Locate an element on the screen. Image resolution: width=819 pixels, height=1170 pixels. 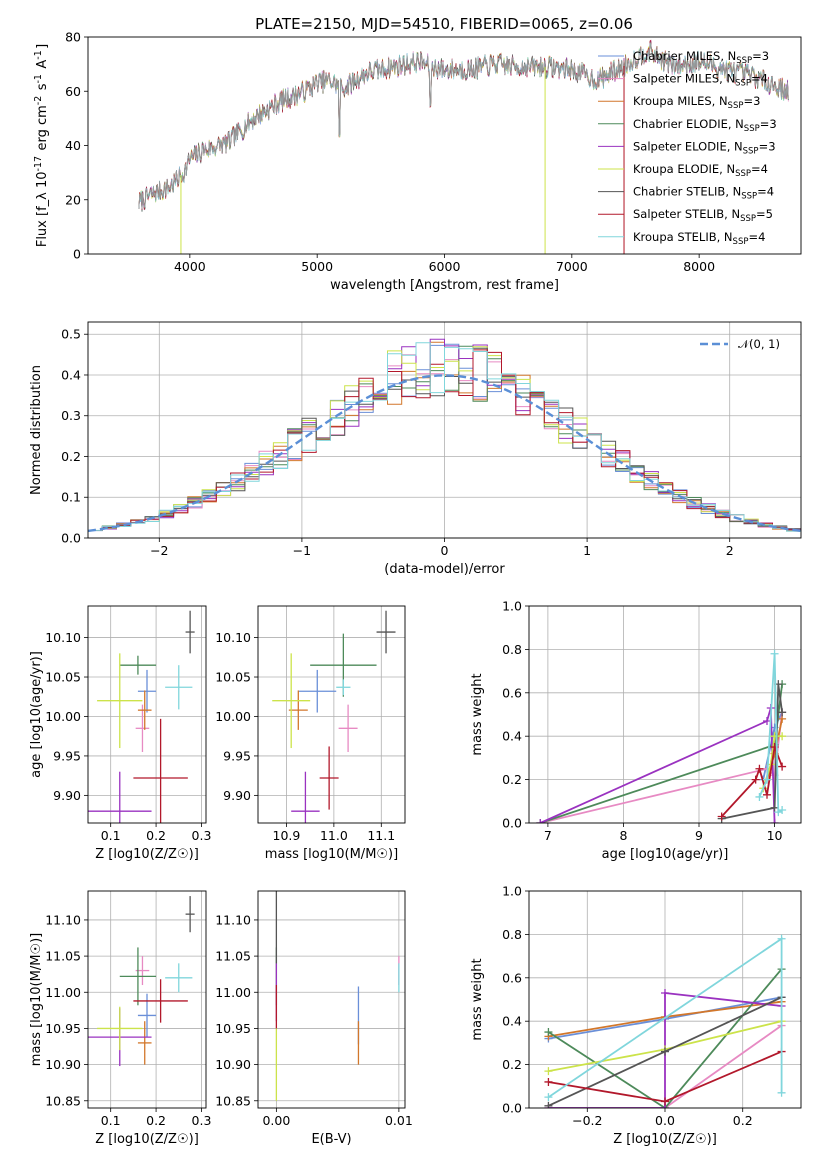
x-tick-label: 2 is located at coordinates (730, 550).